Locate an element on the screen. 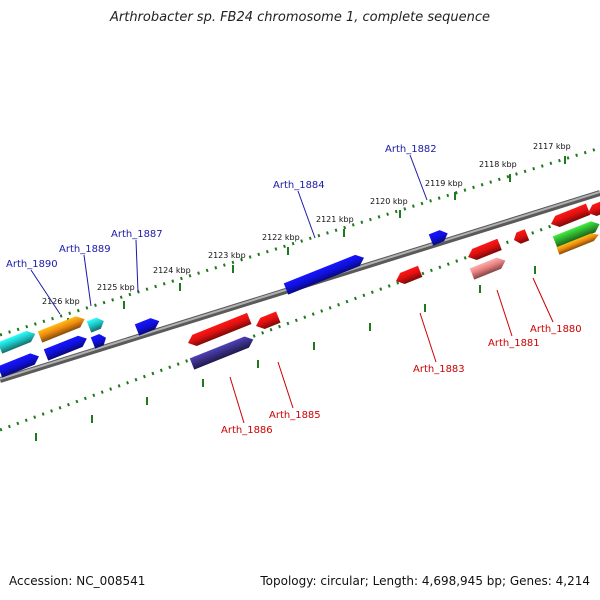  reverse-gene-label: Arth_1883 is located at coordinates (439, 369).